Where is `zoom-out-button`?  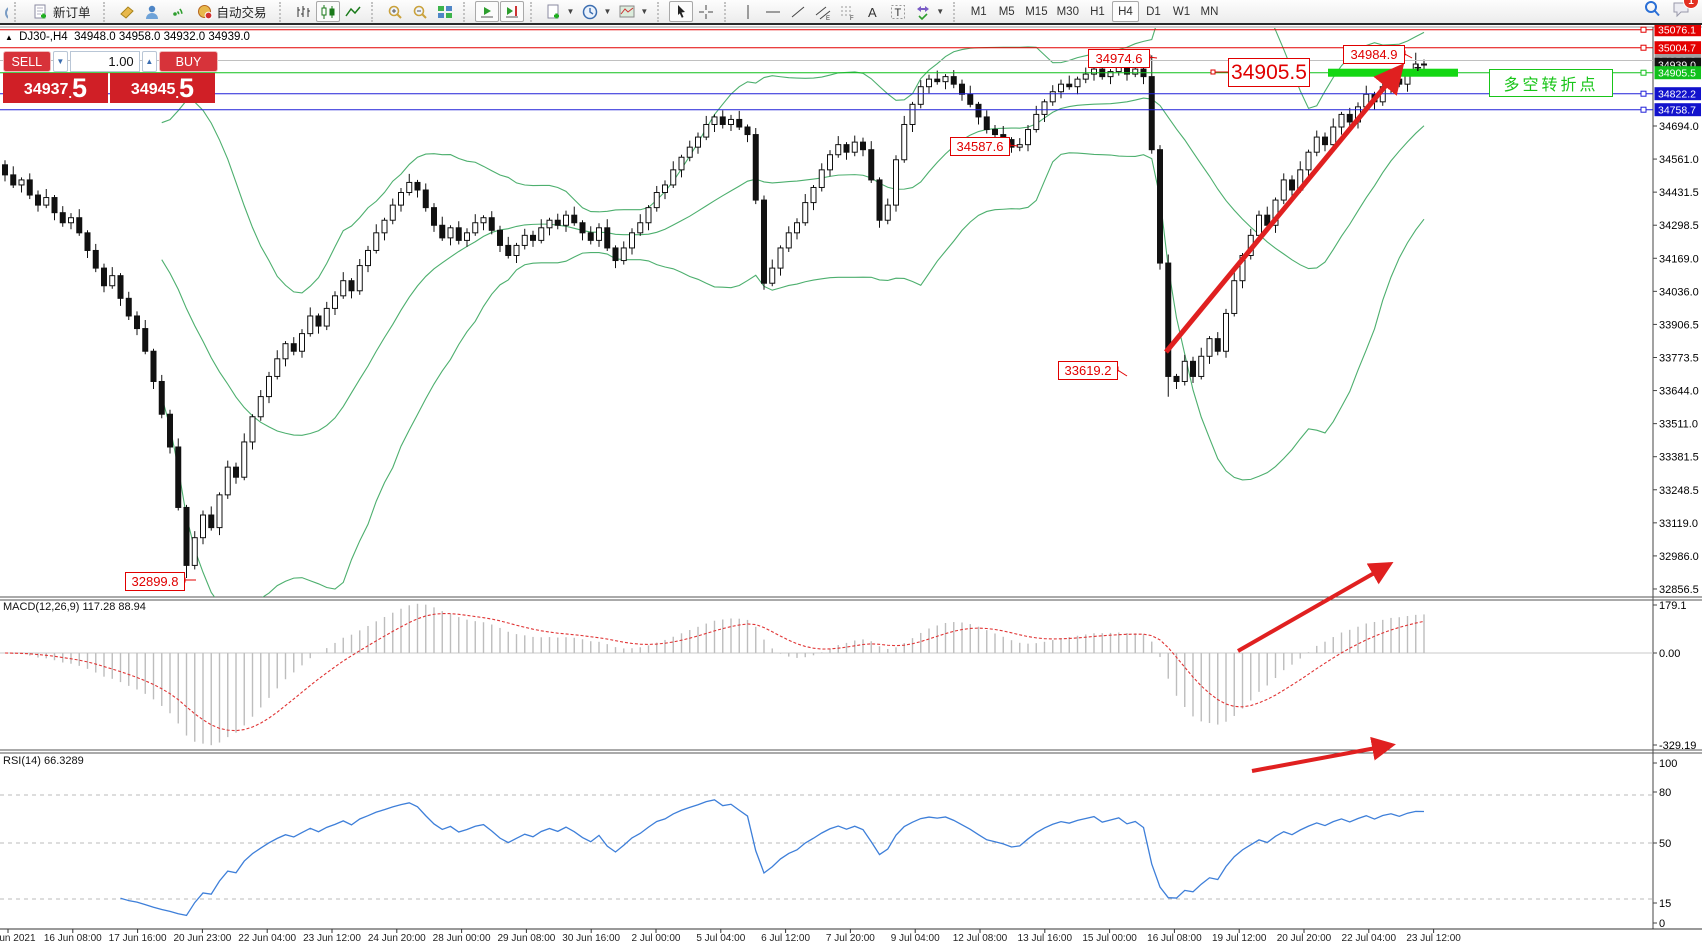
zoom-out-button is located at coordinates (420, 11).